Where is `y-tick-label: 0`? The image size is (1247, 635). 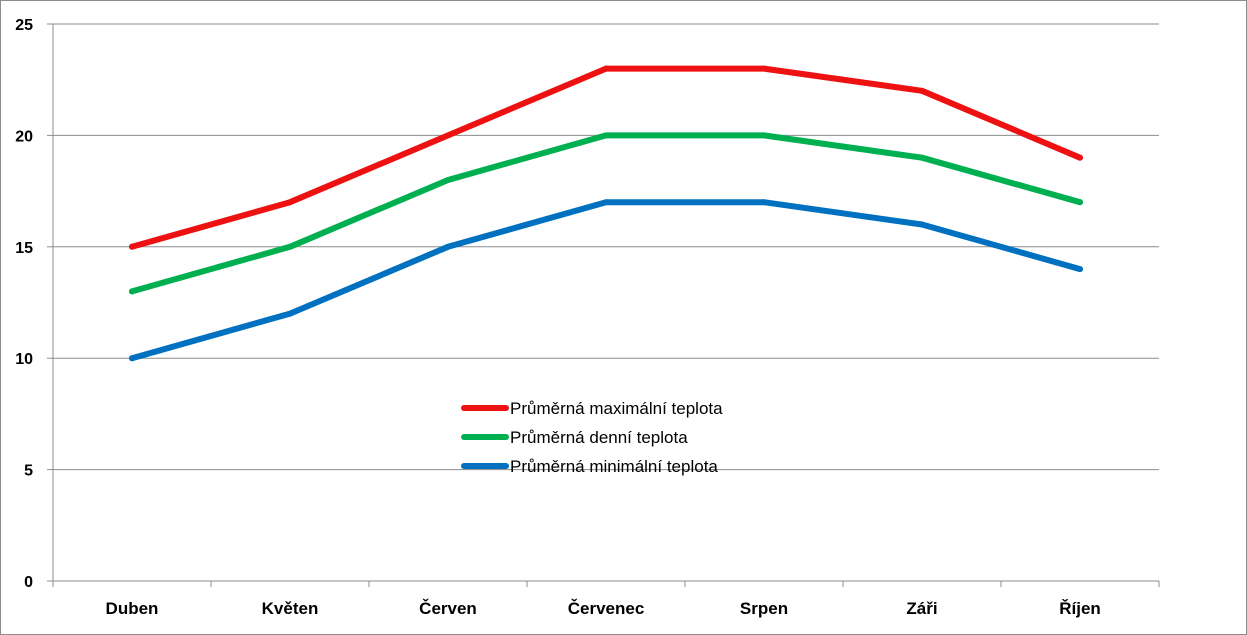
y-tick-label: 0 is located at coordinates (28, 582).